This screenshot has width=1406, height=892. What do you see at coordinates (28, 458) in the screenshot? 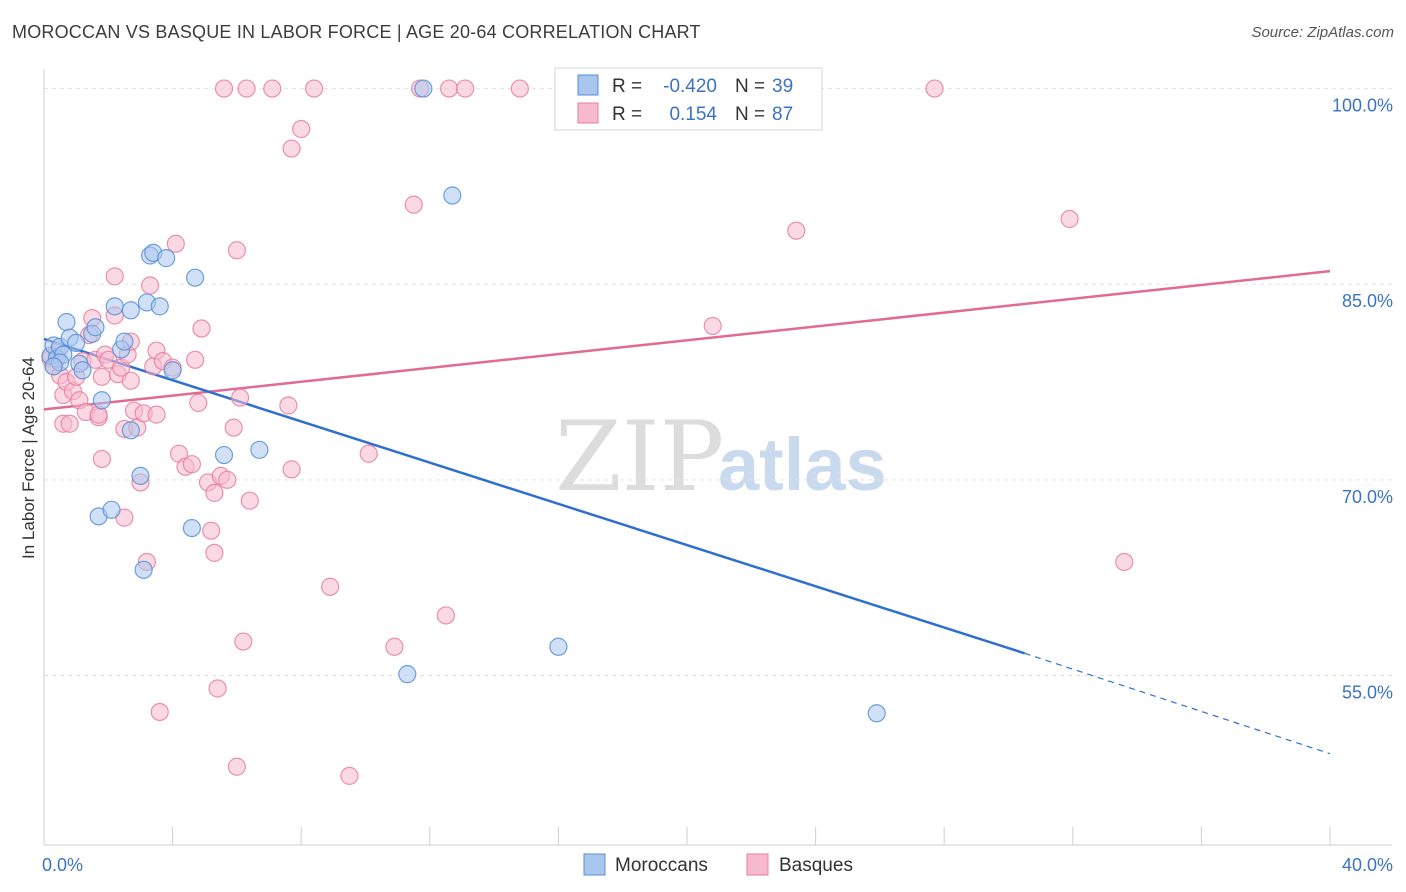
I see `y-axis-label: In Labor Force | Age 20-64` at bounding box center [28, 458].